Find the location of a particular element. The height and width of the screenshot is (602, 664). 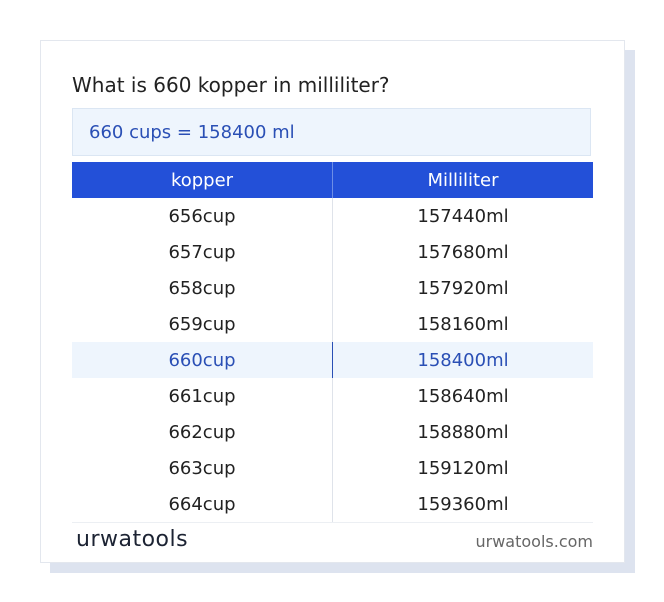

table-cell: 158160ml is located at coordinates (462, 324).